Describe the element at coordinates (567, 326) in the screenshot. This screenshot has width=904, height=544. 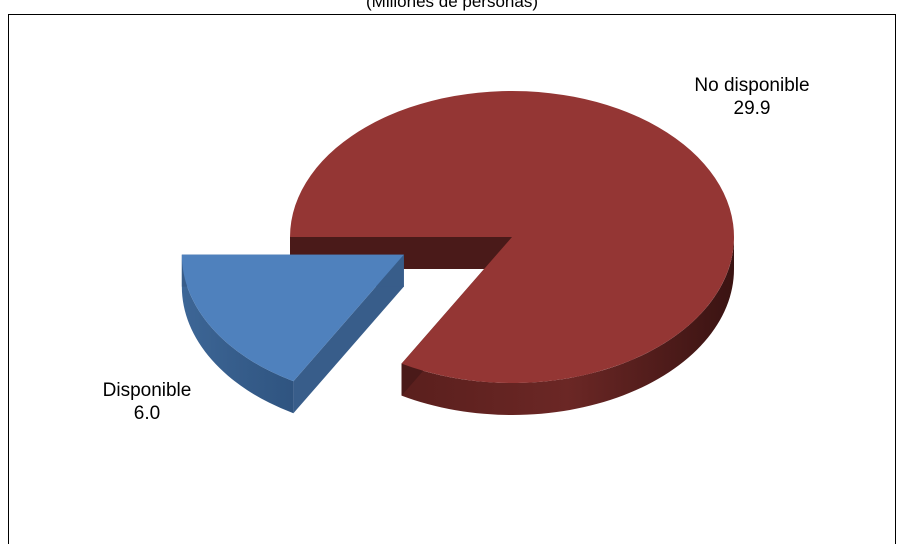
I see `slice-side-no-disponible` at that location.